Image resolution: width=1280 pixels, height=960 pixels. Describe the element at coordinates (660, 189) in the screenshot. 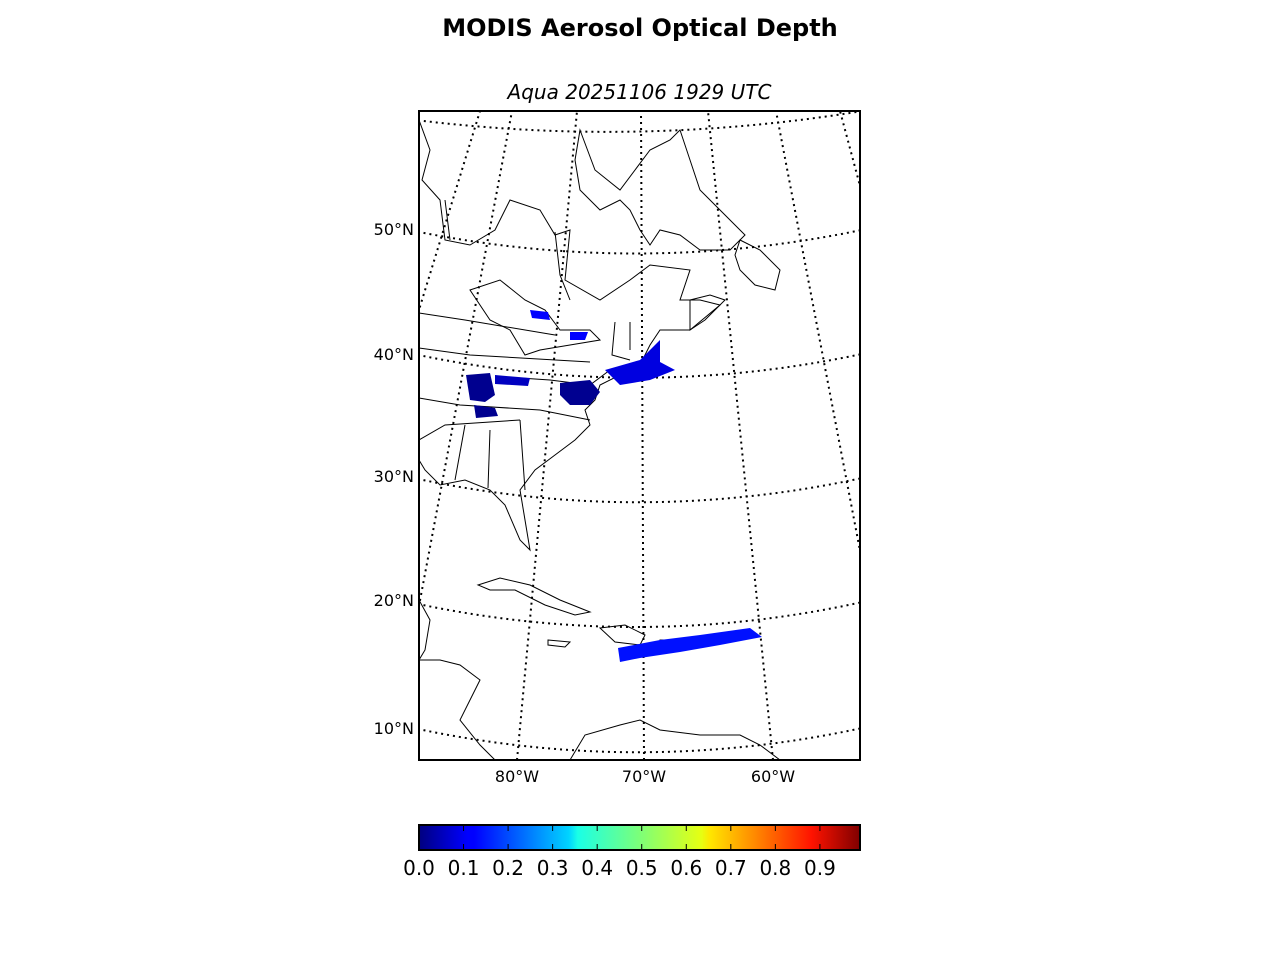

I see `labrador-coast` at that location.